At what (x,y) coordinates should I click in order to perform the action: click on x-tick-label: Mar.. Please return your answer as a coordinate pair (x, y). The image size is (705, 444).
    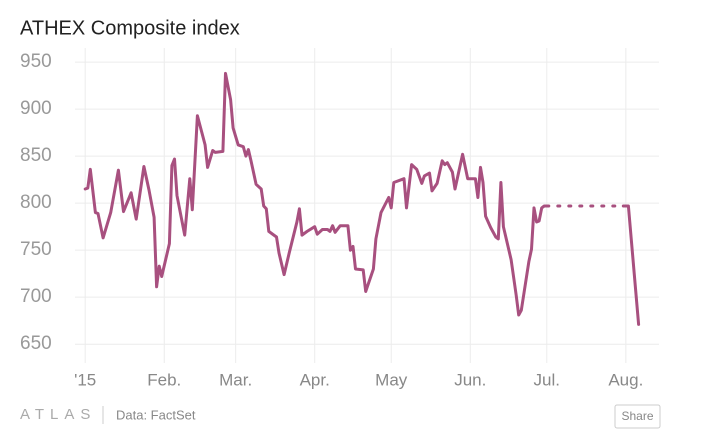
    Looking at the image, I should click on (235, 379).